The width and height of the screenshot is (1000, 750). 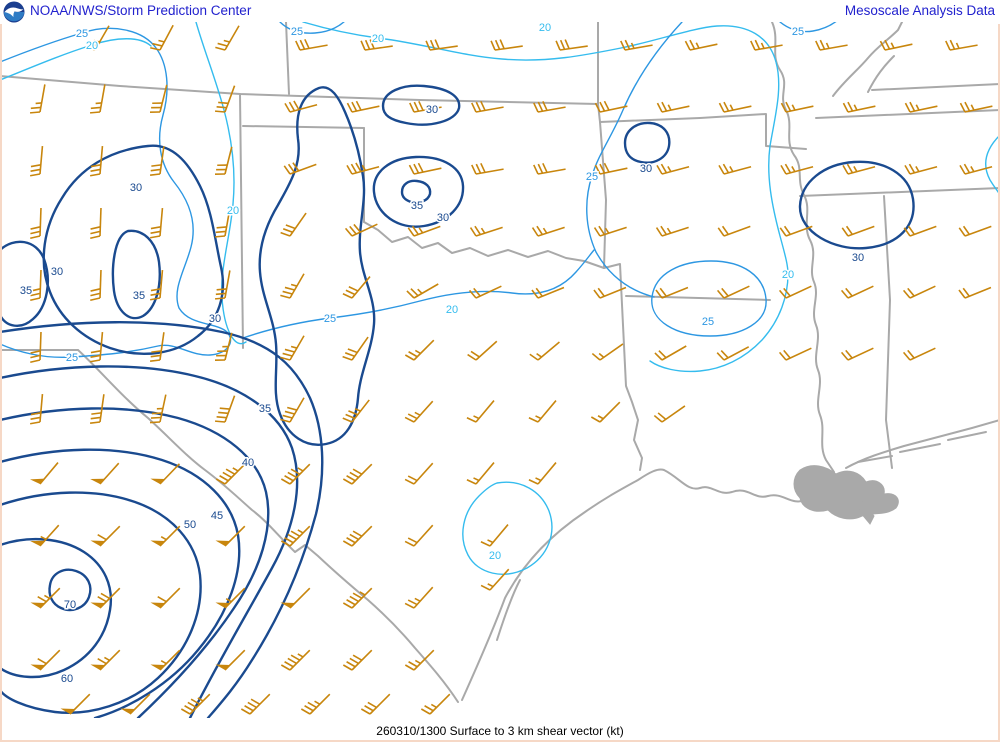 I want to click on contour-label: 40, so click(x=248, y=463).